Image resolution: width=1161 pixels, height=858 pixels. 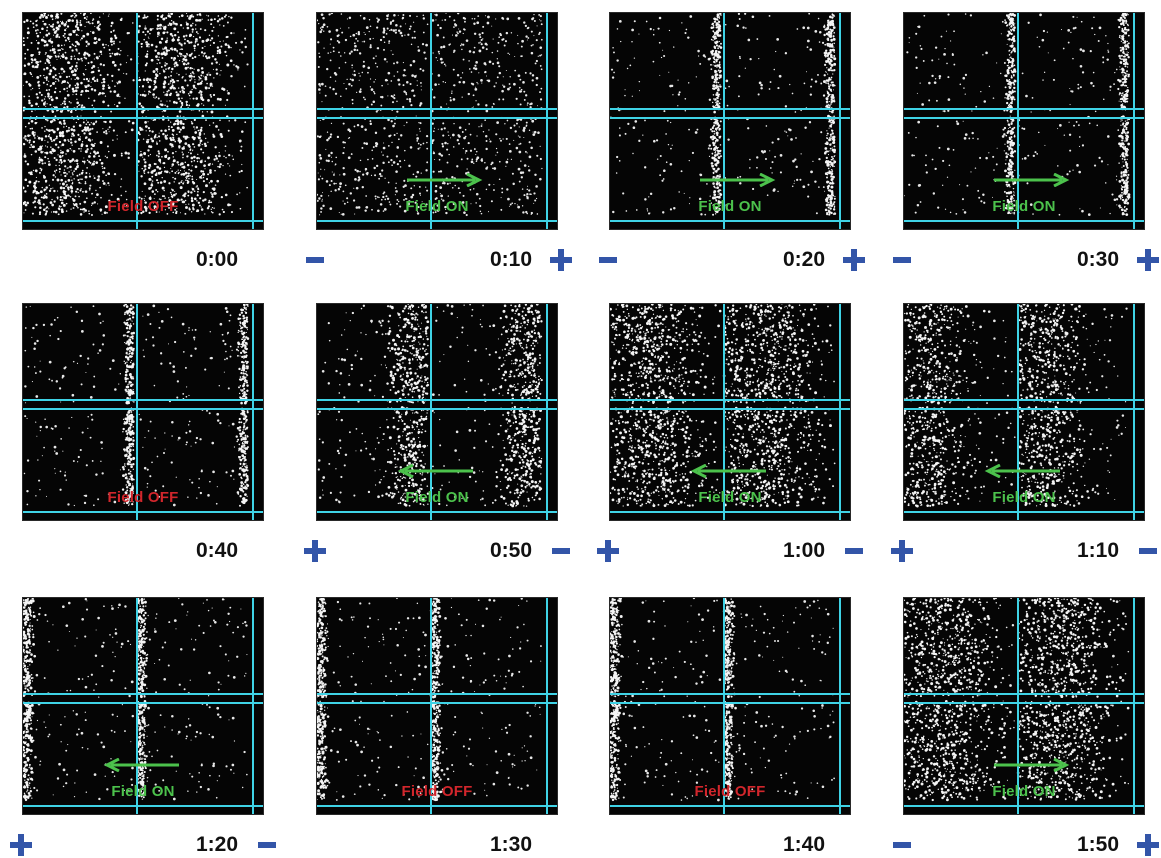 I want to click on timestamp-label: 0:20, so click(x=785, y=260).